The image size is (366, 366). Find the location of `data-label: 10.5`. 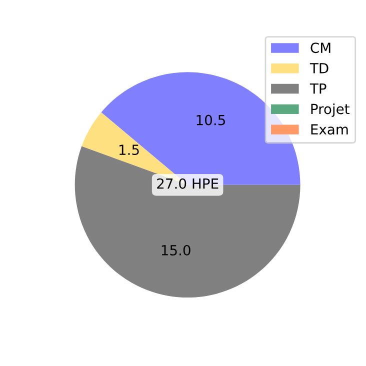

data-label: 10.5 is located at coordinates (210, 120).